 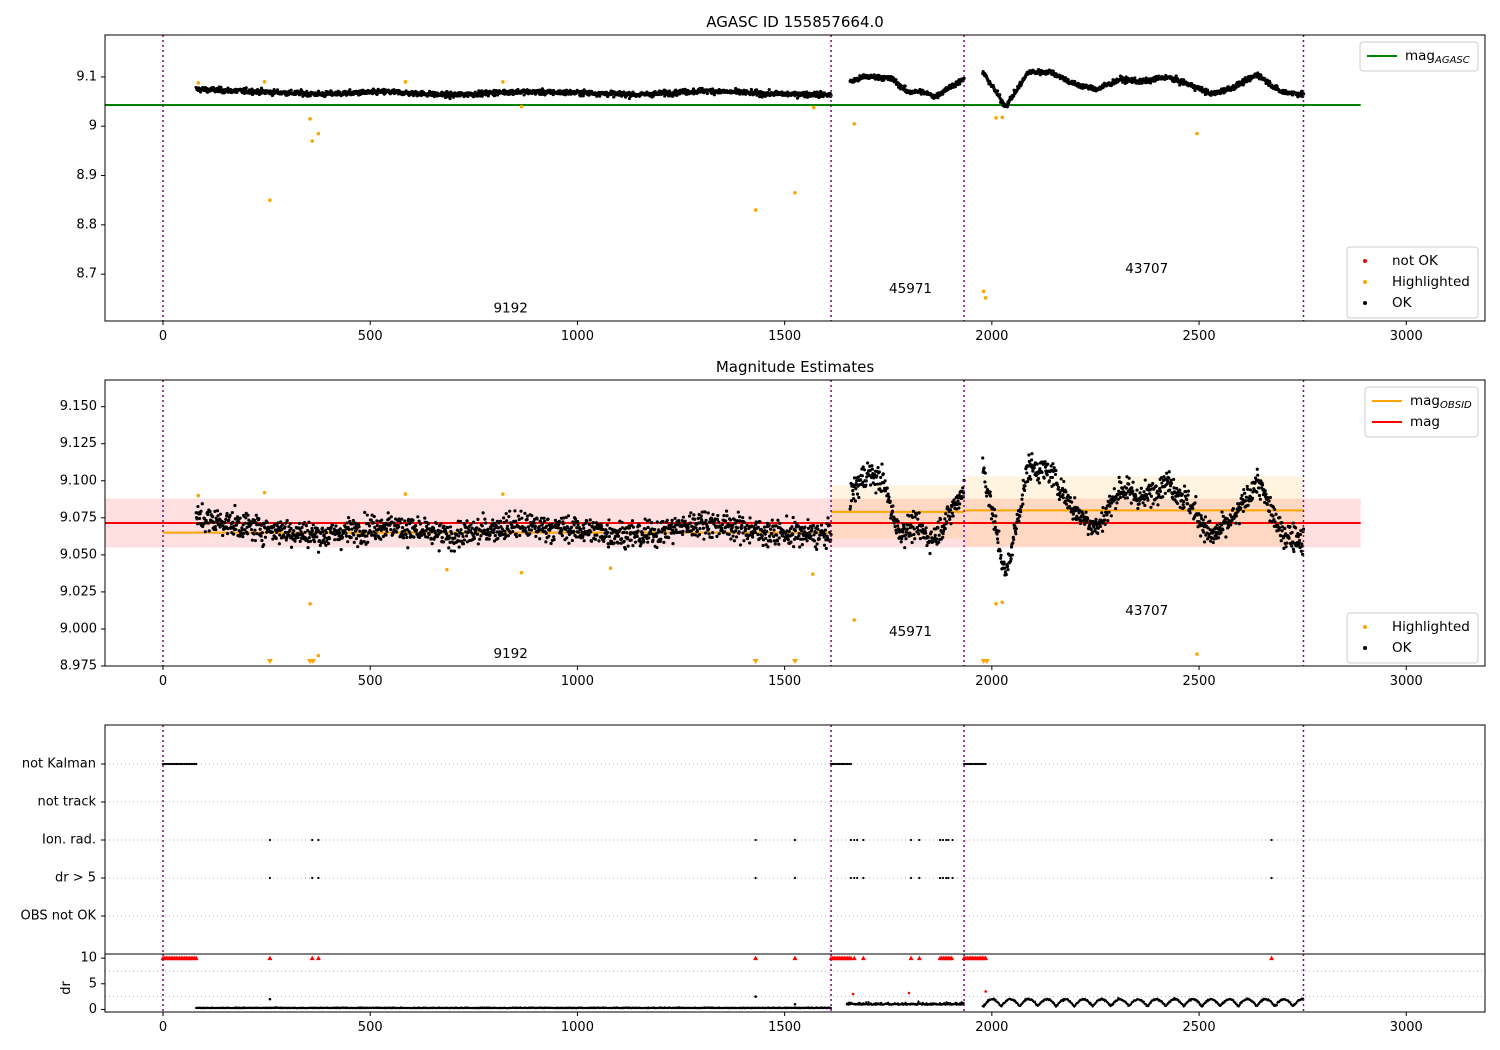 What do you see at coordinates (1146, 269) in the screenshot?
I see `obsid-label: 43707` at bounding box center [1146, 269].